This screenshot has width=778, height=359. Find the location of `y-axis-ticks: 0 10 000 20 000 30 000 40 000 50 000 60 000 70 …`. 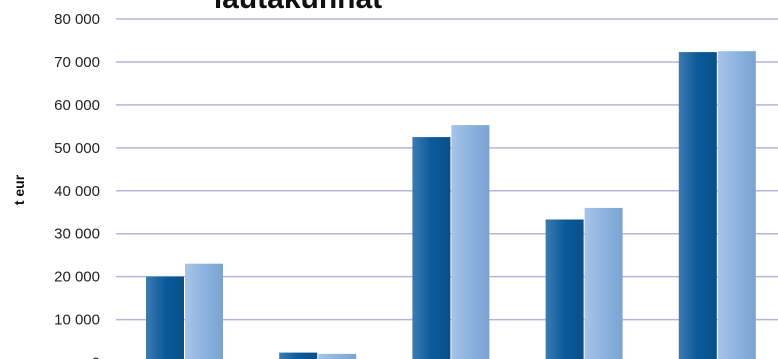

y-axis-ticks: 0 10 000 20 000 30 000 40 000 50 000 60 000 70 … is located at coordinates (77, 185).